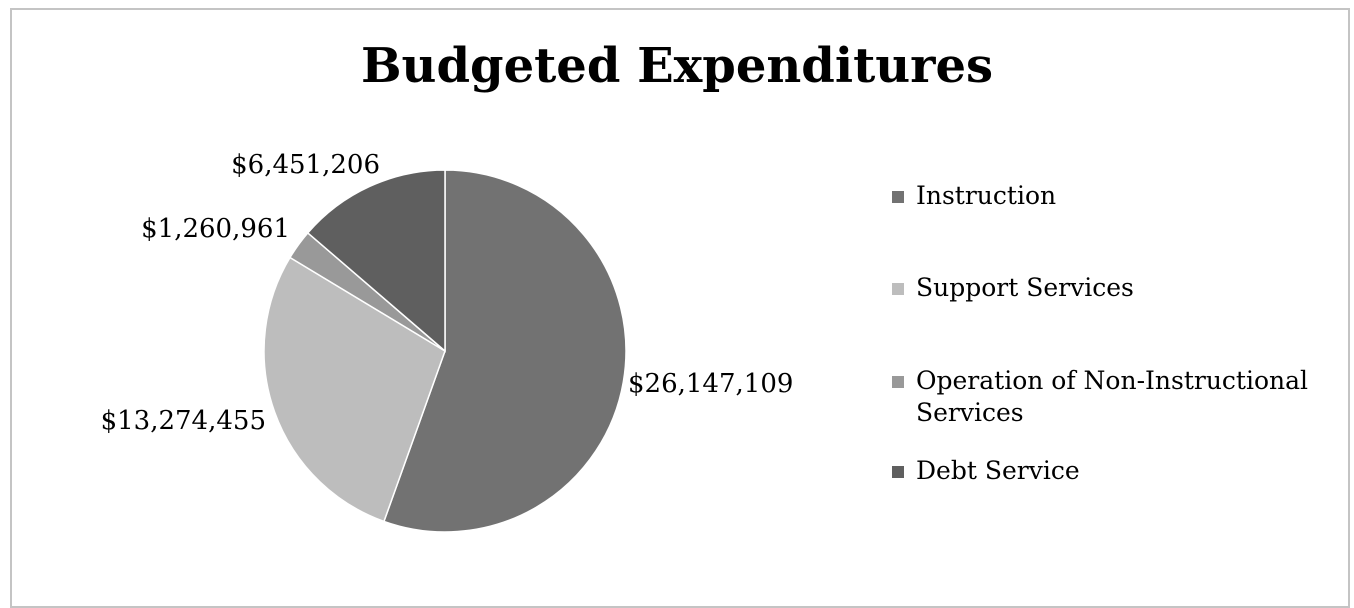  Describe the element at coordinates (354, 389) in the screenshot. I see `pie-slice-support-services` at that location.